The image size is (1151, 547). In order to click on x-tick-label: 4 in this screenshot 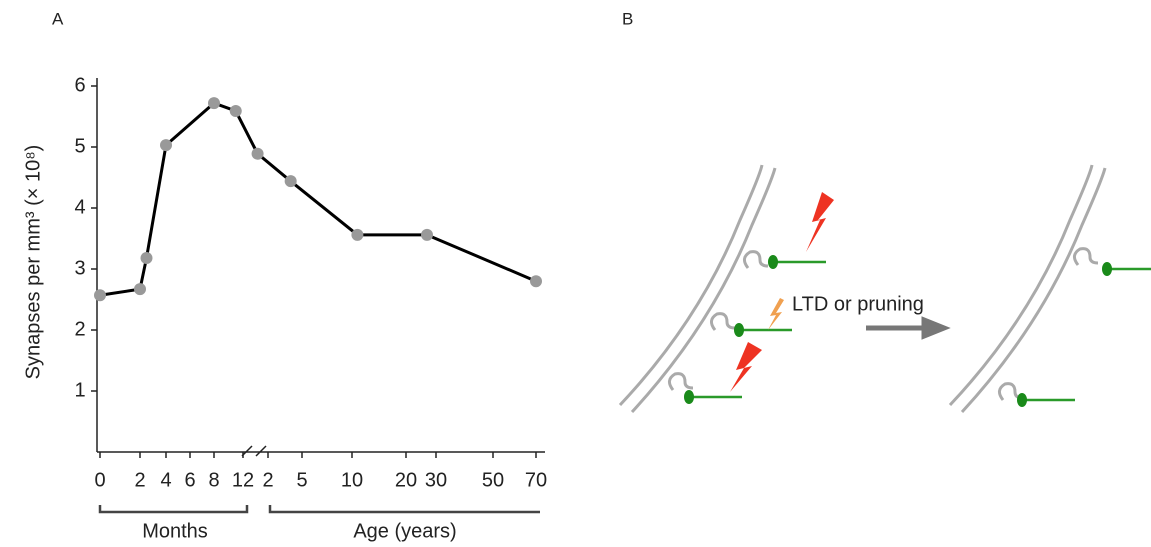, I will do `click(165, 480)`.